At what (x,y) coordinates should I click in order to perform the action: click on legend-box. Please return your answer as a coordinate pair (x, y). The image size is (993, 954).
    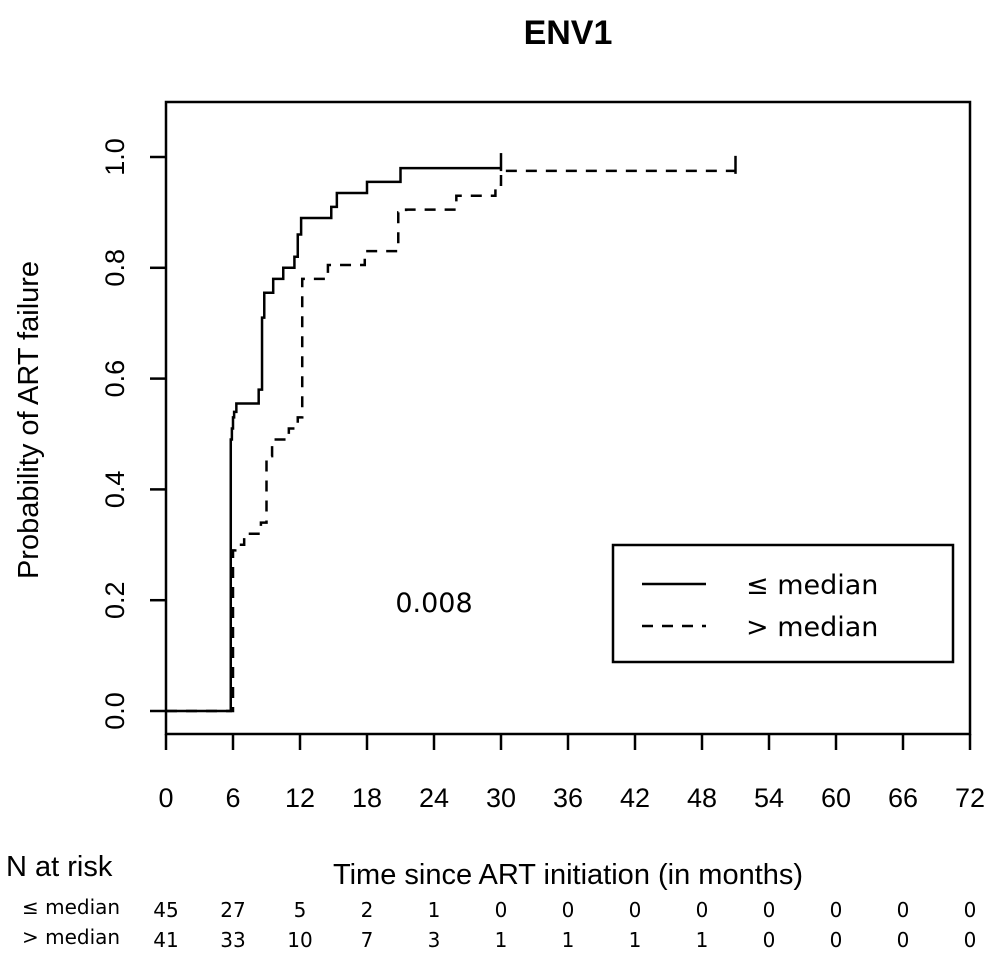
    Looking at the image, I should click on (783, 603).